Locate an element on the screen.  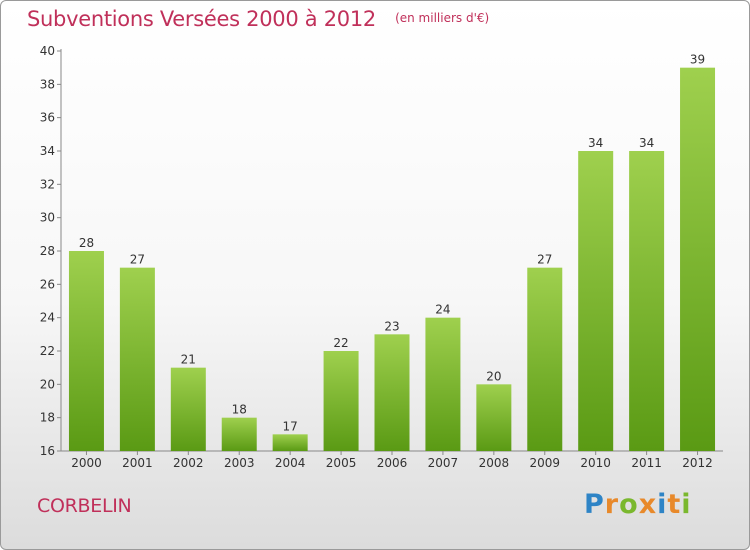
bar-2009 is located at coordinates (545, 359).